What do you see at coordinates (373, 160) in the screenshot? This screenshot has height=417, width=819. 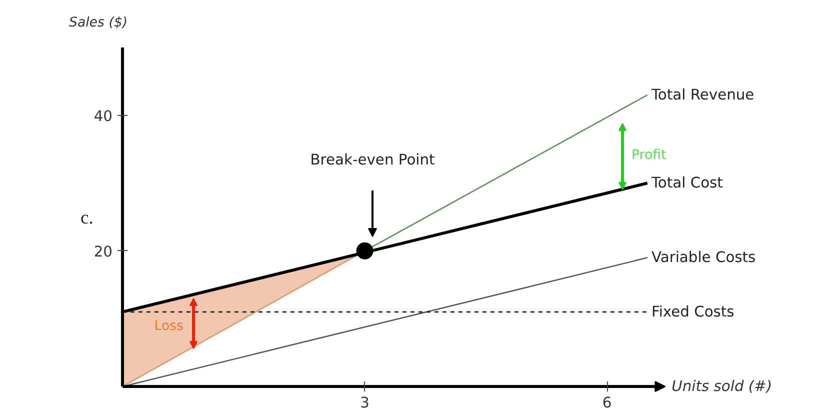 I see `annotation: Break-even Point` at bounding box center [373, 160].